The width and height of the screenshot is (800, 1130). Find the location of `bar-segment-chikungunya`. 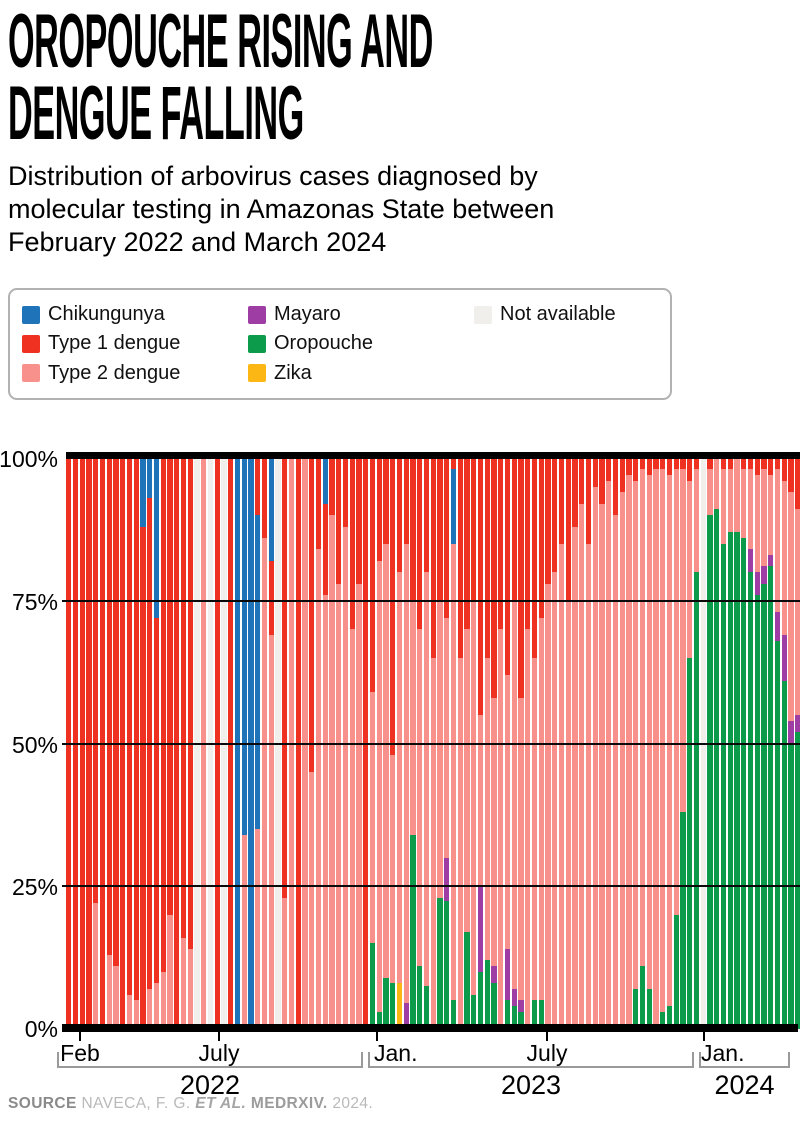

bar-segment-chikungunya is located at coordinates (325, 481).